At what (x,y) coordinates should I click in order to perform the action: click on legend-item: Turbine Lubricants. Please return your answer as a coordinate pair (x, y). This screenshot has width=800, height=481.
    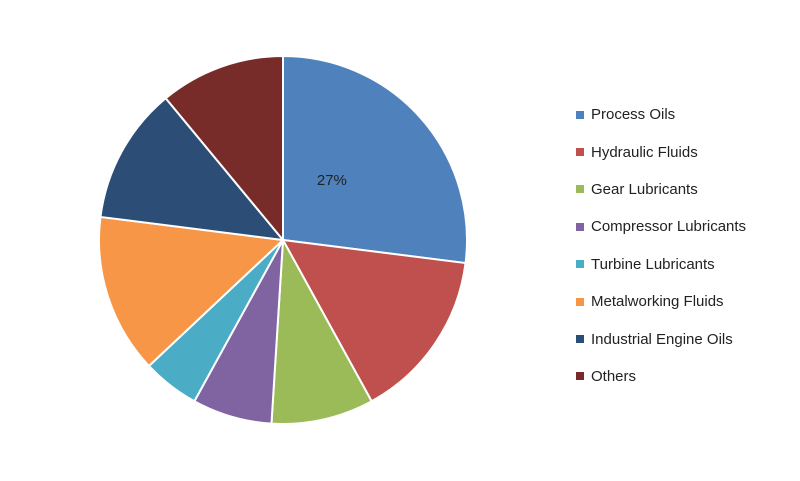
    Looking at the image, I should click on (661, 264).